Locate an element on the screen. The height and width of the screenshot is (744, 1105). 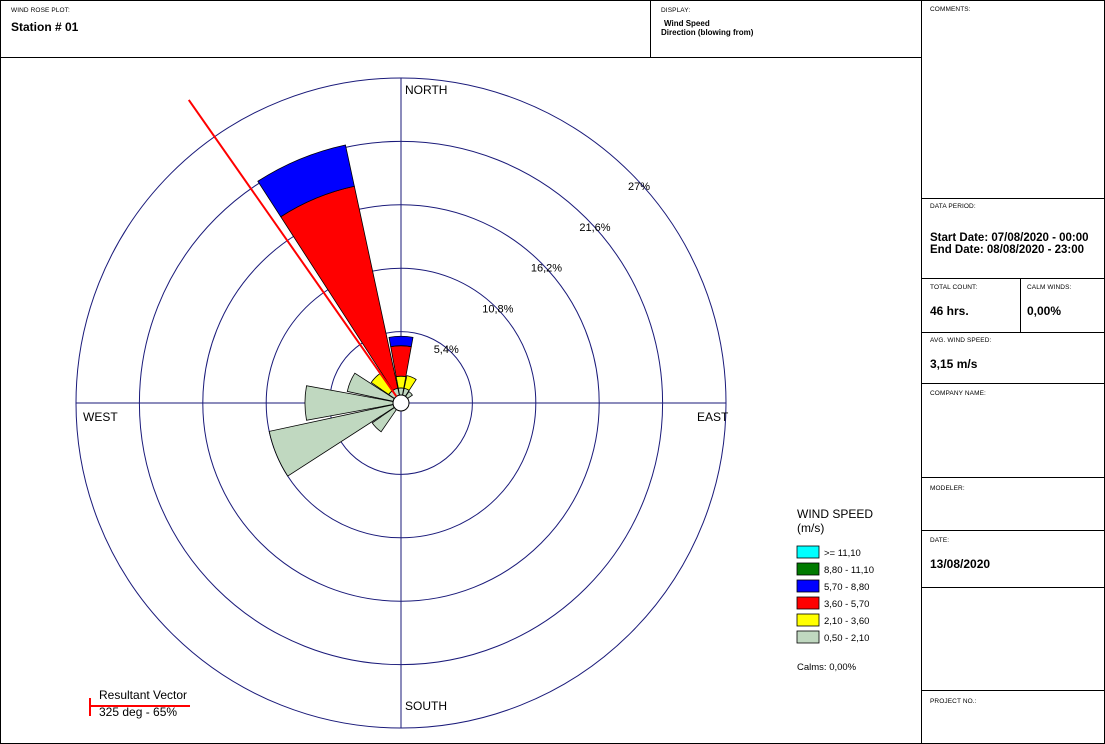
header-plot-box: WIND ROSE PLOT: Station # 01 is located at coordinates (325, 29).